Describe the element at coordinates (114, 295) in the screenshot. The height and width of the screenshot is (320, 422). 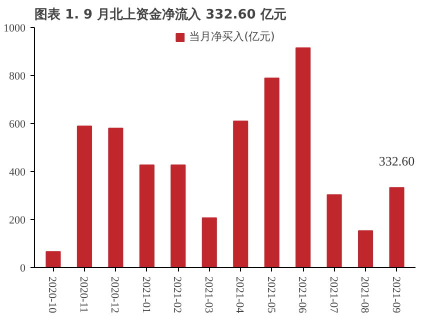
I see `x-tick-label: 2020-12` at that location.